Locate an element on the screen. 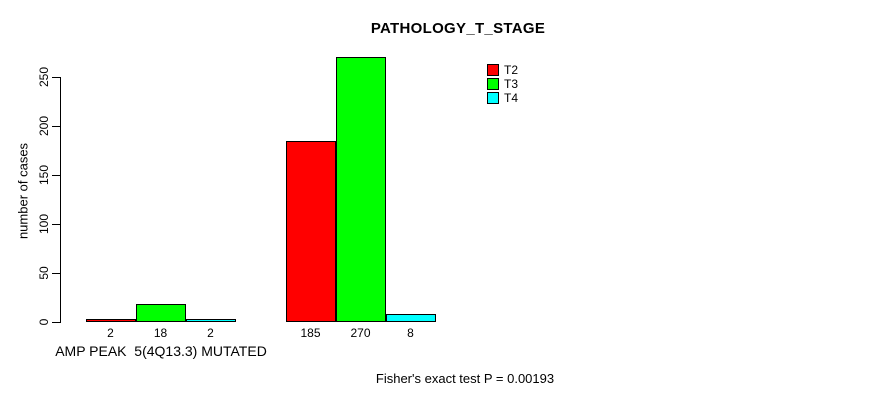 Image resolution: width=890 pixels, height=400 pixels. y-axis-tick-label: 200 is located at coordinates (44, 126).